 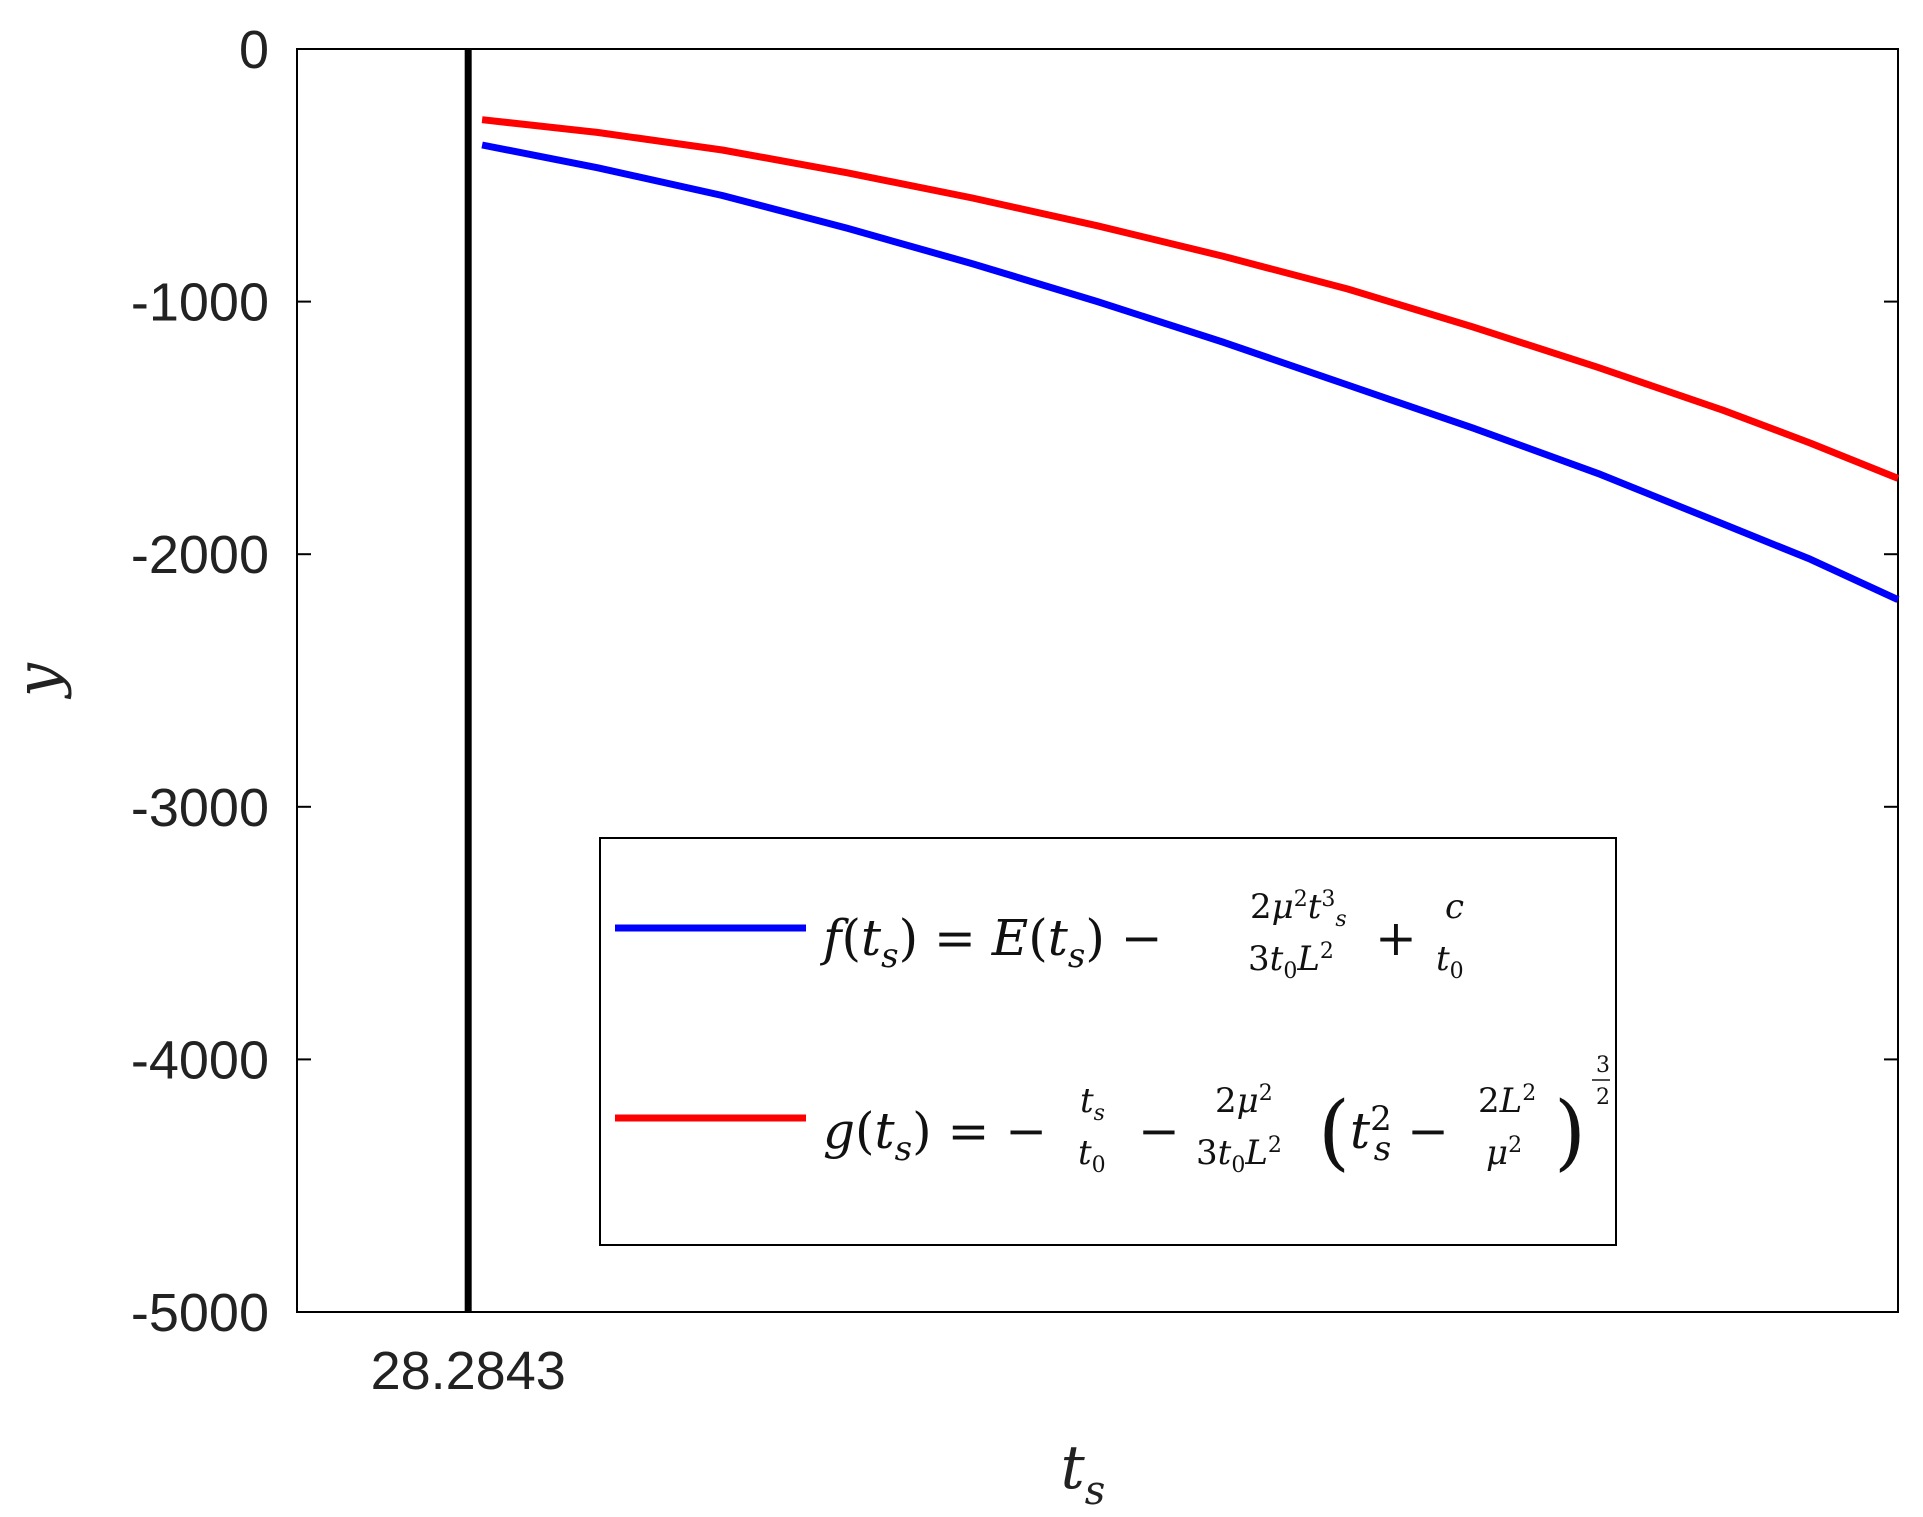 I want to click on svg-text: 3, so click(x=1603, y=1065).